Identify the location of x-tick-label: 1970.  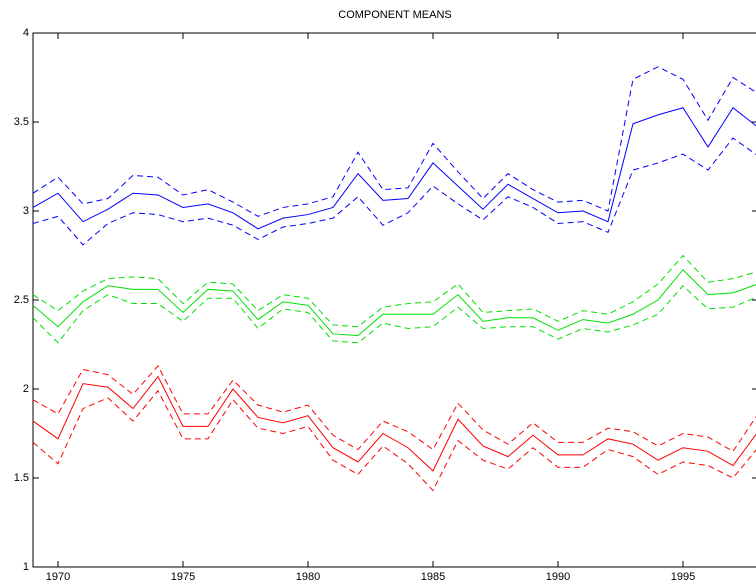
(58, 577).